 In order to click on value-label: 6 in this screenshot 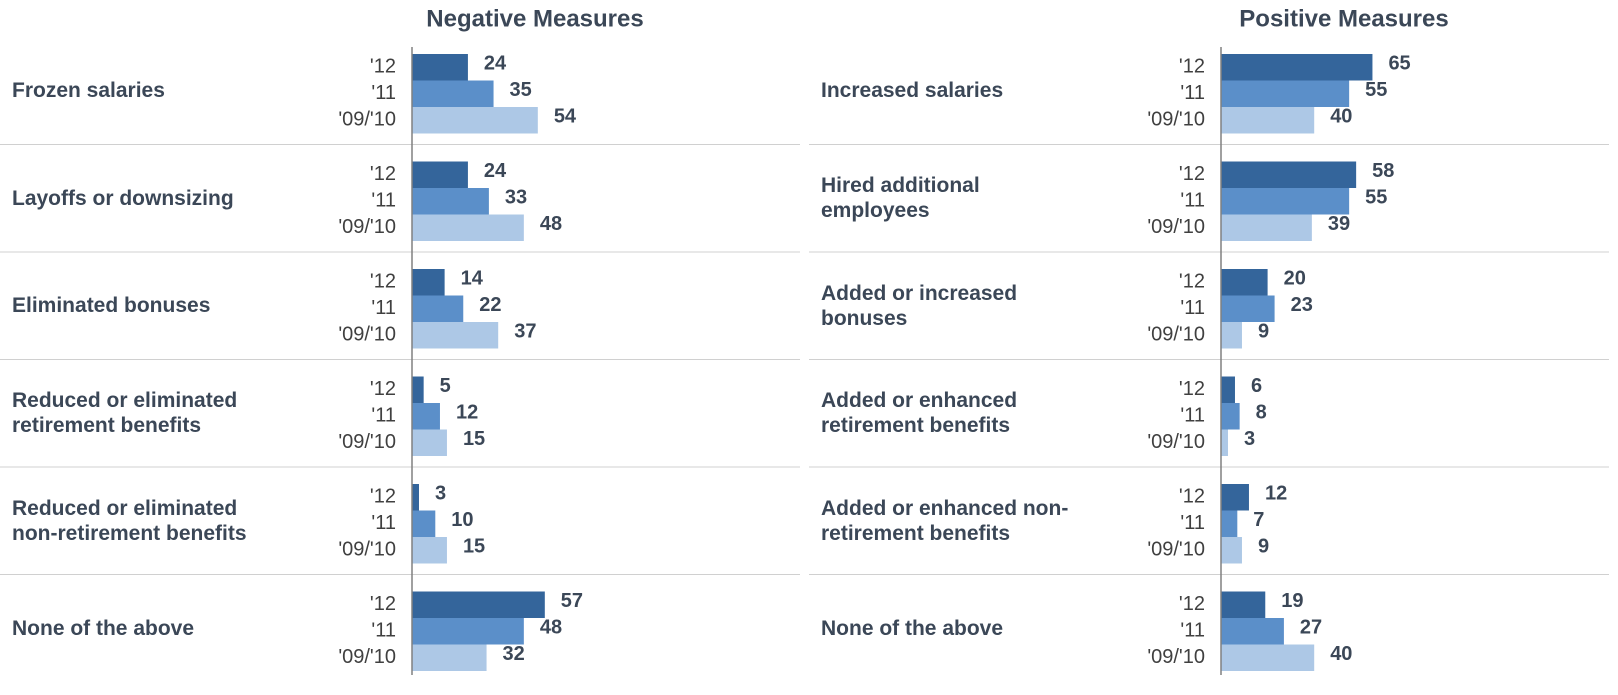, I will do `click(1256, 386)`.